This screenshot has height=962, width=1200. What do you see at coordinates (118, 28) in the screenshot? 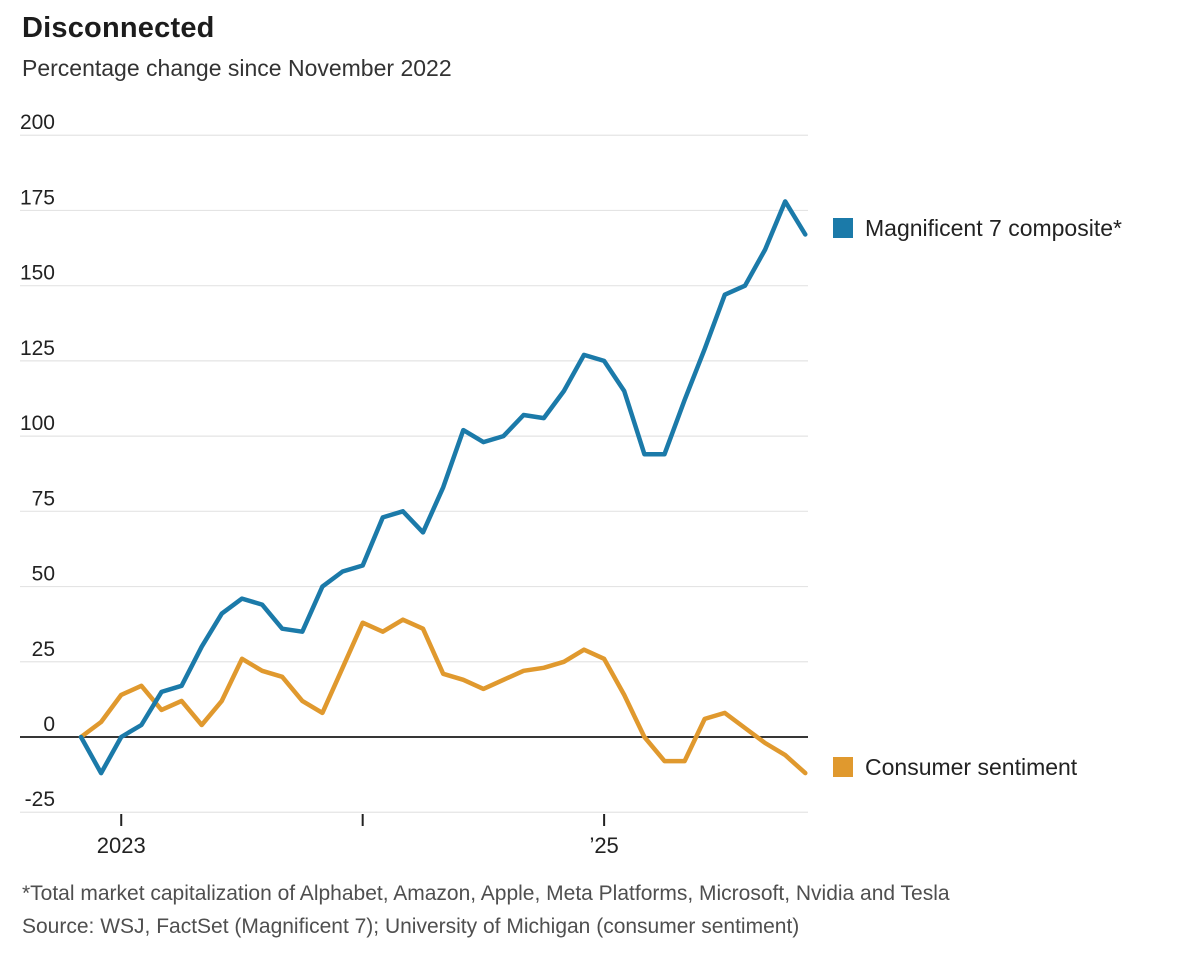
I see `page-title: Disconnected` at bounding box center [118, 28].